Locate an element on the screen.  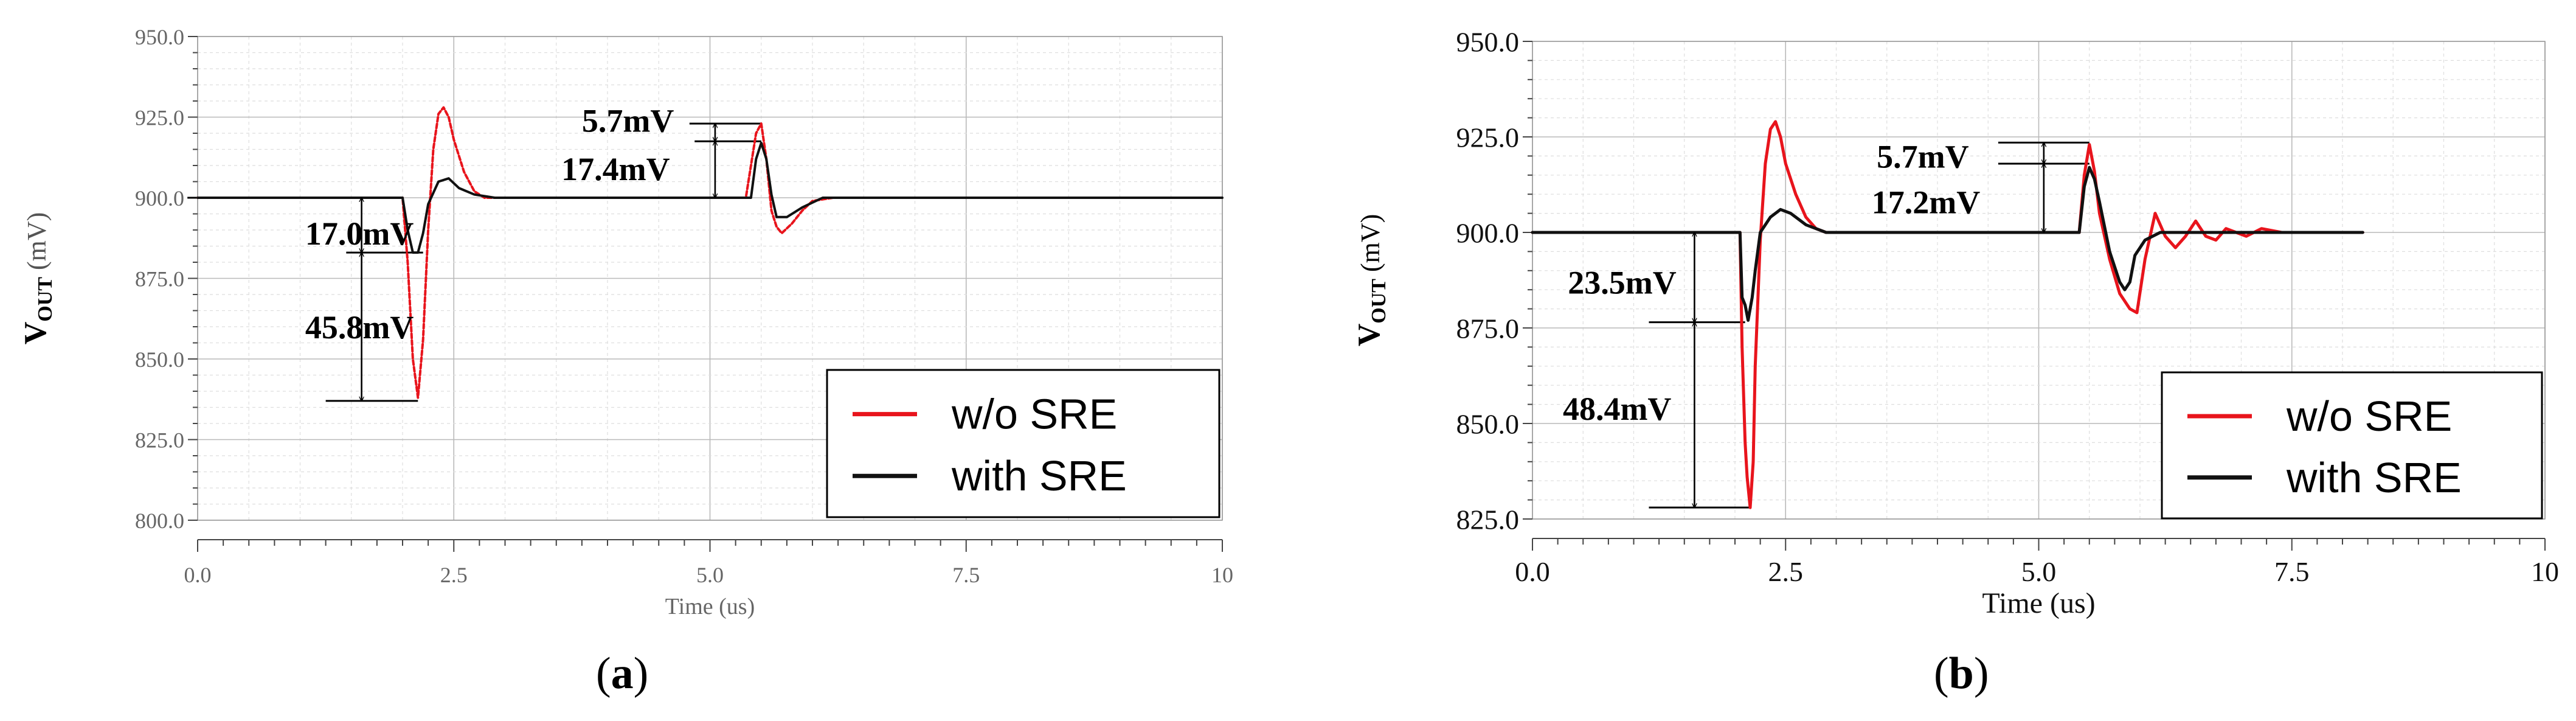
annotation-label: 23.5mV is located at coordinates (1622, 283).